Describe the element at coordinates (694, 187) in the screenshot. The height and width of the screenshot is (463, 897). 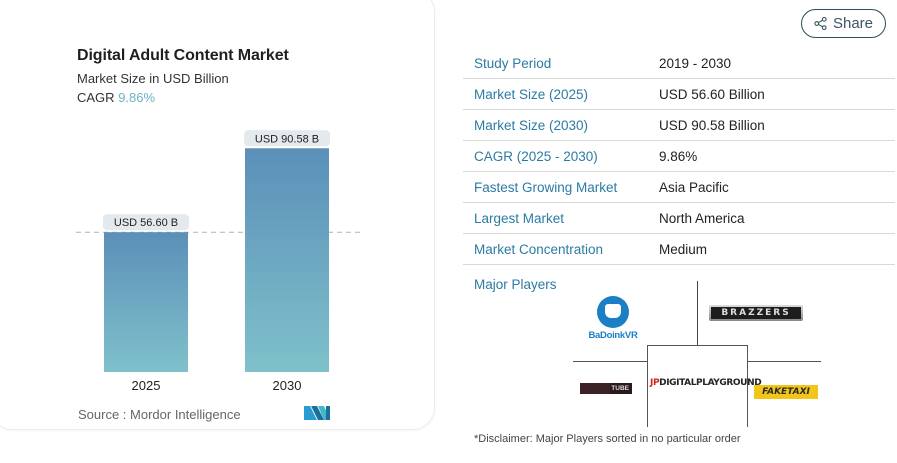
I see `row-value: Asia Pacific` at that location.